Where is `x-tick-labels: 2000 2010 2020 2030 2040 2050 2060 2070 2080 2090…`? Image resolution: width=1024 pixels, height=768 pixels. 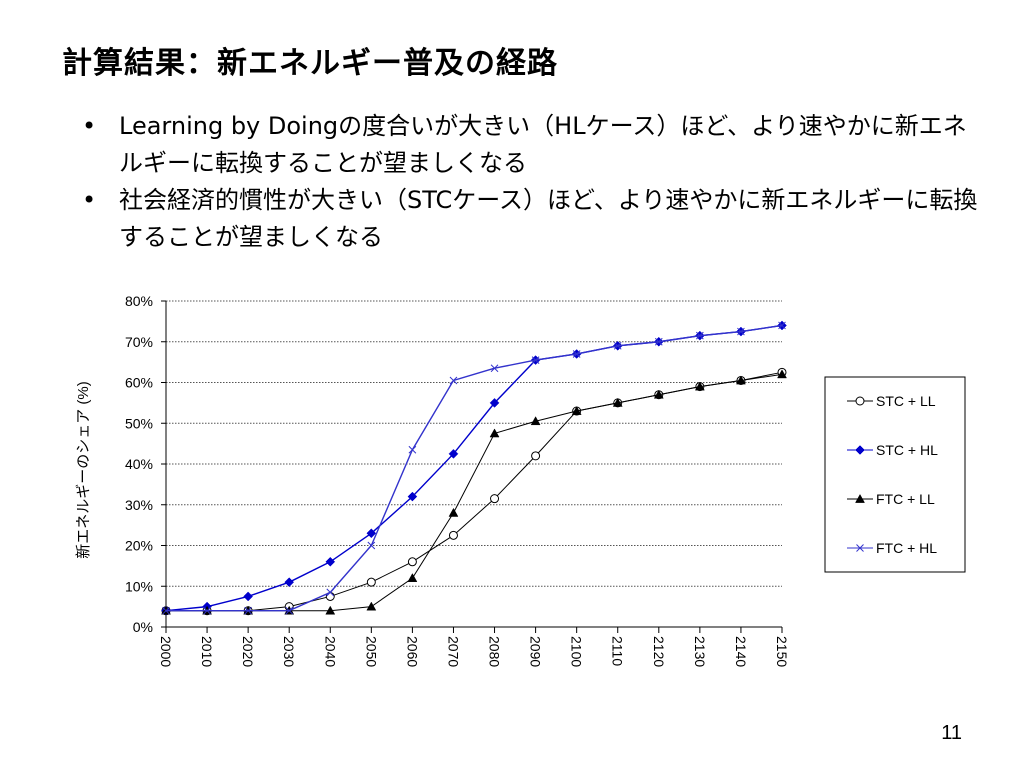
x-tick-labels: 2000 2010 2020 2030 2040 2050 2060 2070 2080 2090… is located at coordinates (474, 651).